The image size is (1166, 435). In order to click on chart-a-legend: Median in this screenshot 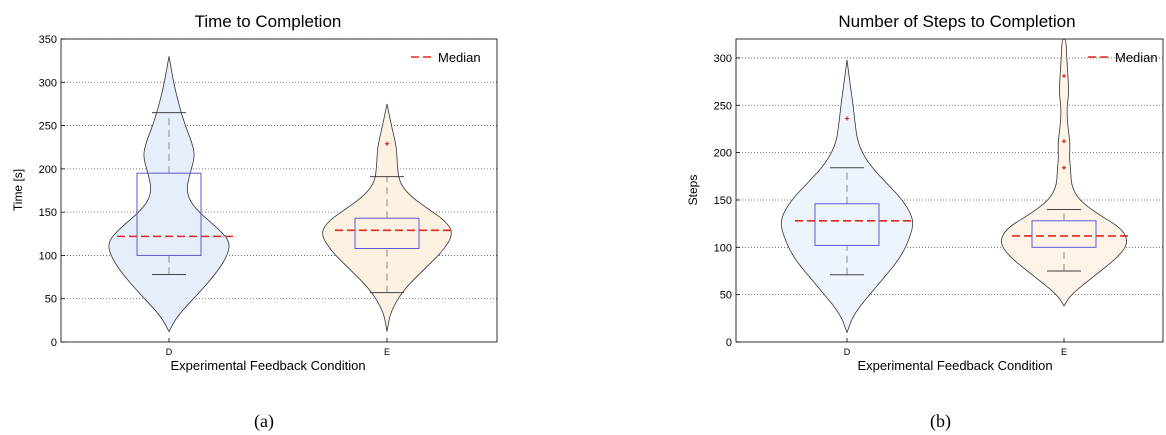, I will do `click(446, 57)`.